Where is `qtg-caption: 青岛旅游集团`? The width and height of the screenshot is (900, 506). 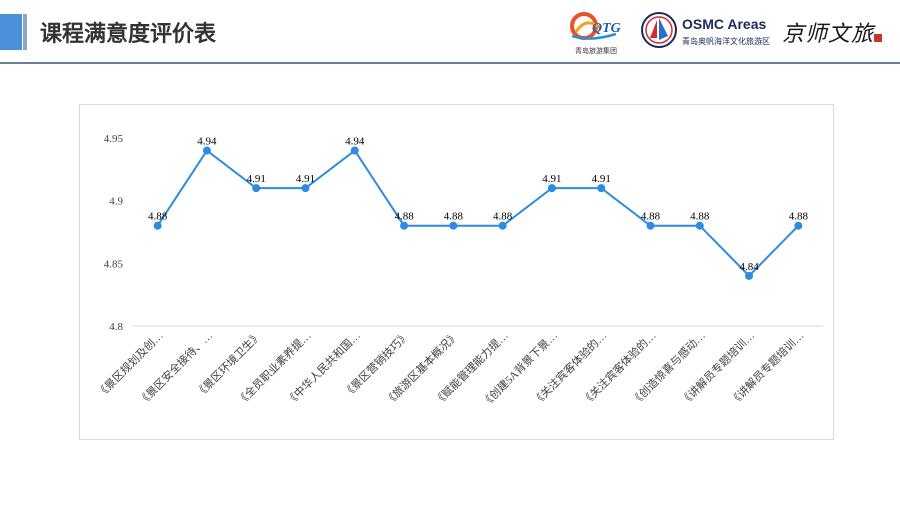 qtg-caption: 青岛旅游集团 is located at coordinates (596, 51).